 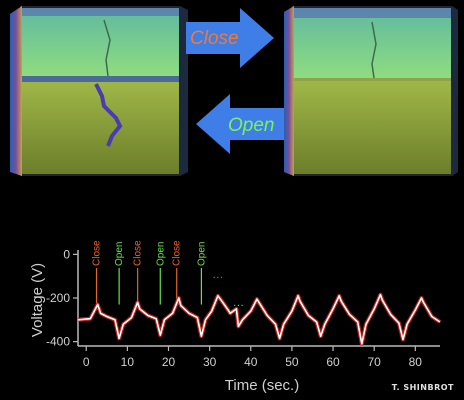 I want to click on chart-annotations: Close Open Close Open Close Open ··· ···, so click(x=168, y=276).